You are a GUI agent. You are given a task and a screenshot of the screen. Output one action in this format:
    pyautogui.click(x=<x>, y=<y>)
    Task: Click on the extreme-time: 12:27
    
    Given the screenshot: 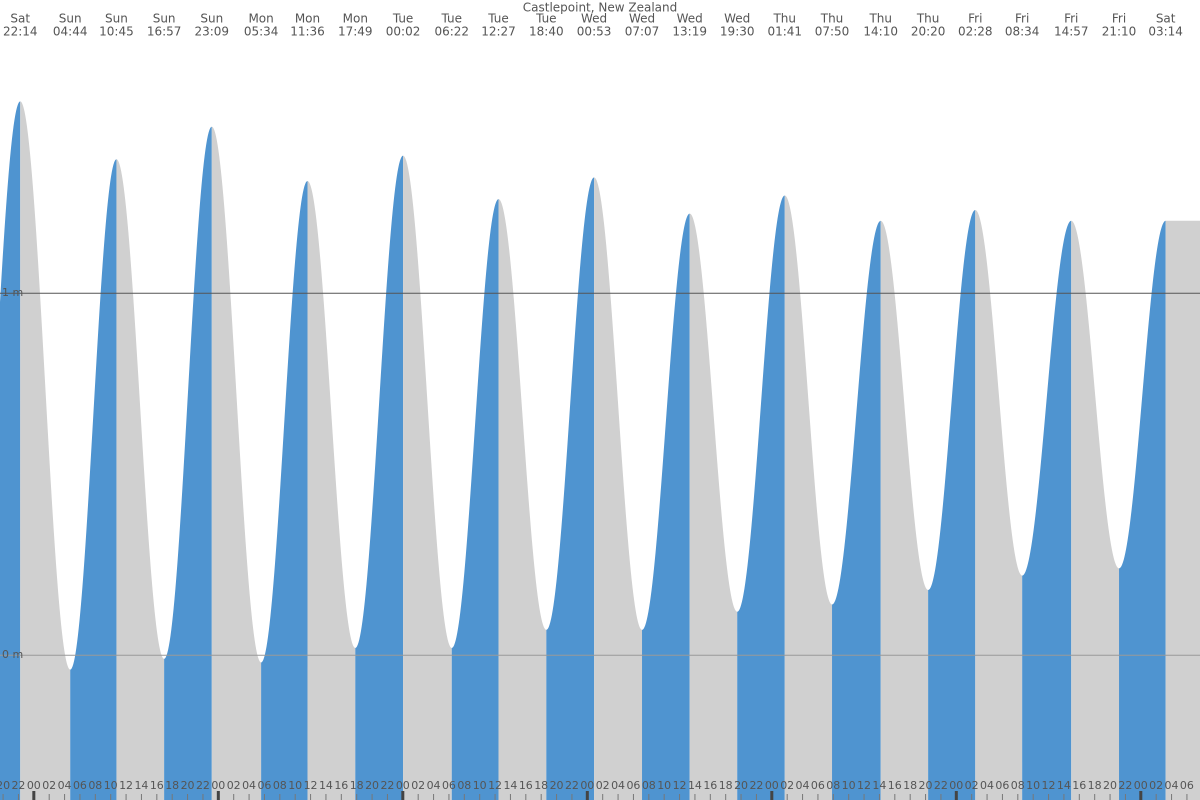 What is the action you would take?
    pyautogui.click(x=498, y=32)
    